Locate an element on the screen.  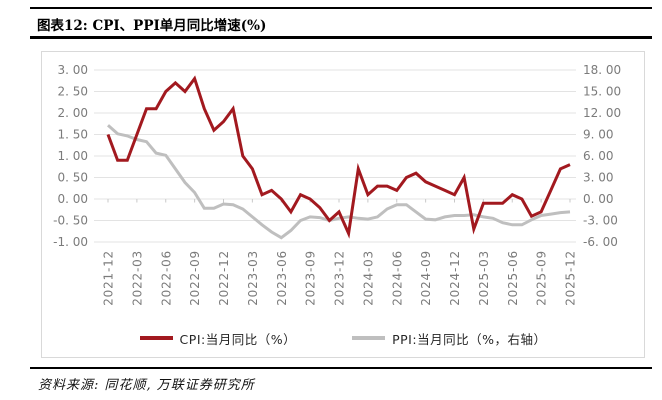
y-axis-label-left: 0. 50 is located at coordinates (72, 178).